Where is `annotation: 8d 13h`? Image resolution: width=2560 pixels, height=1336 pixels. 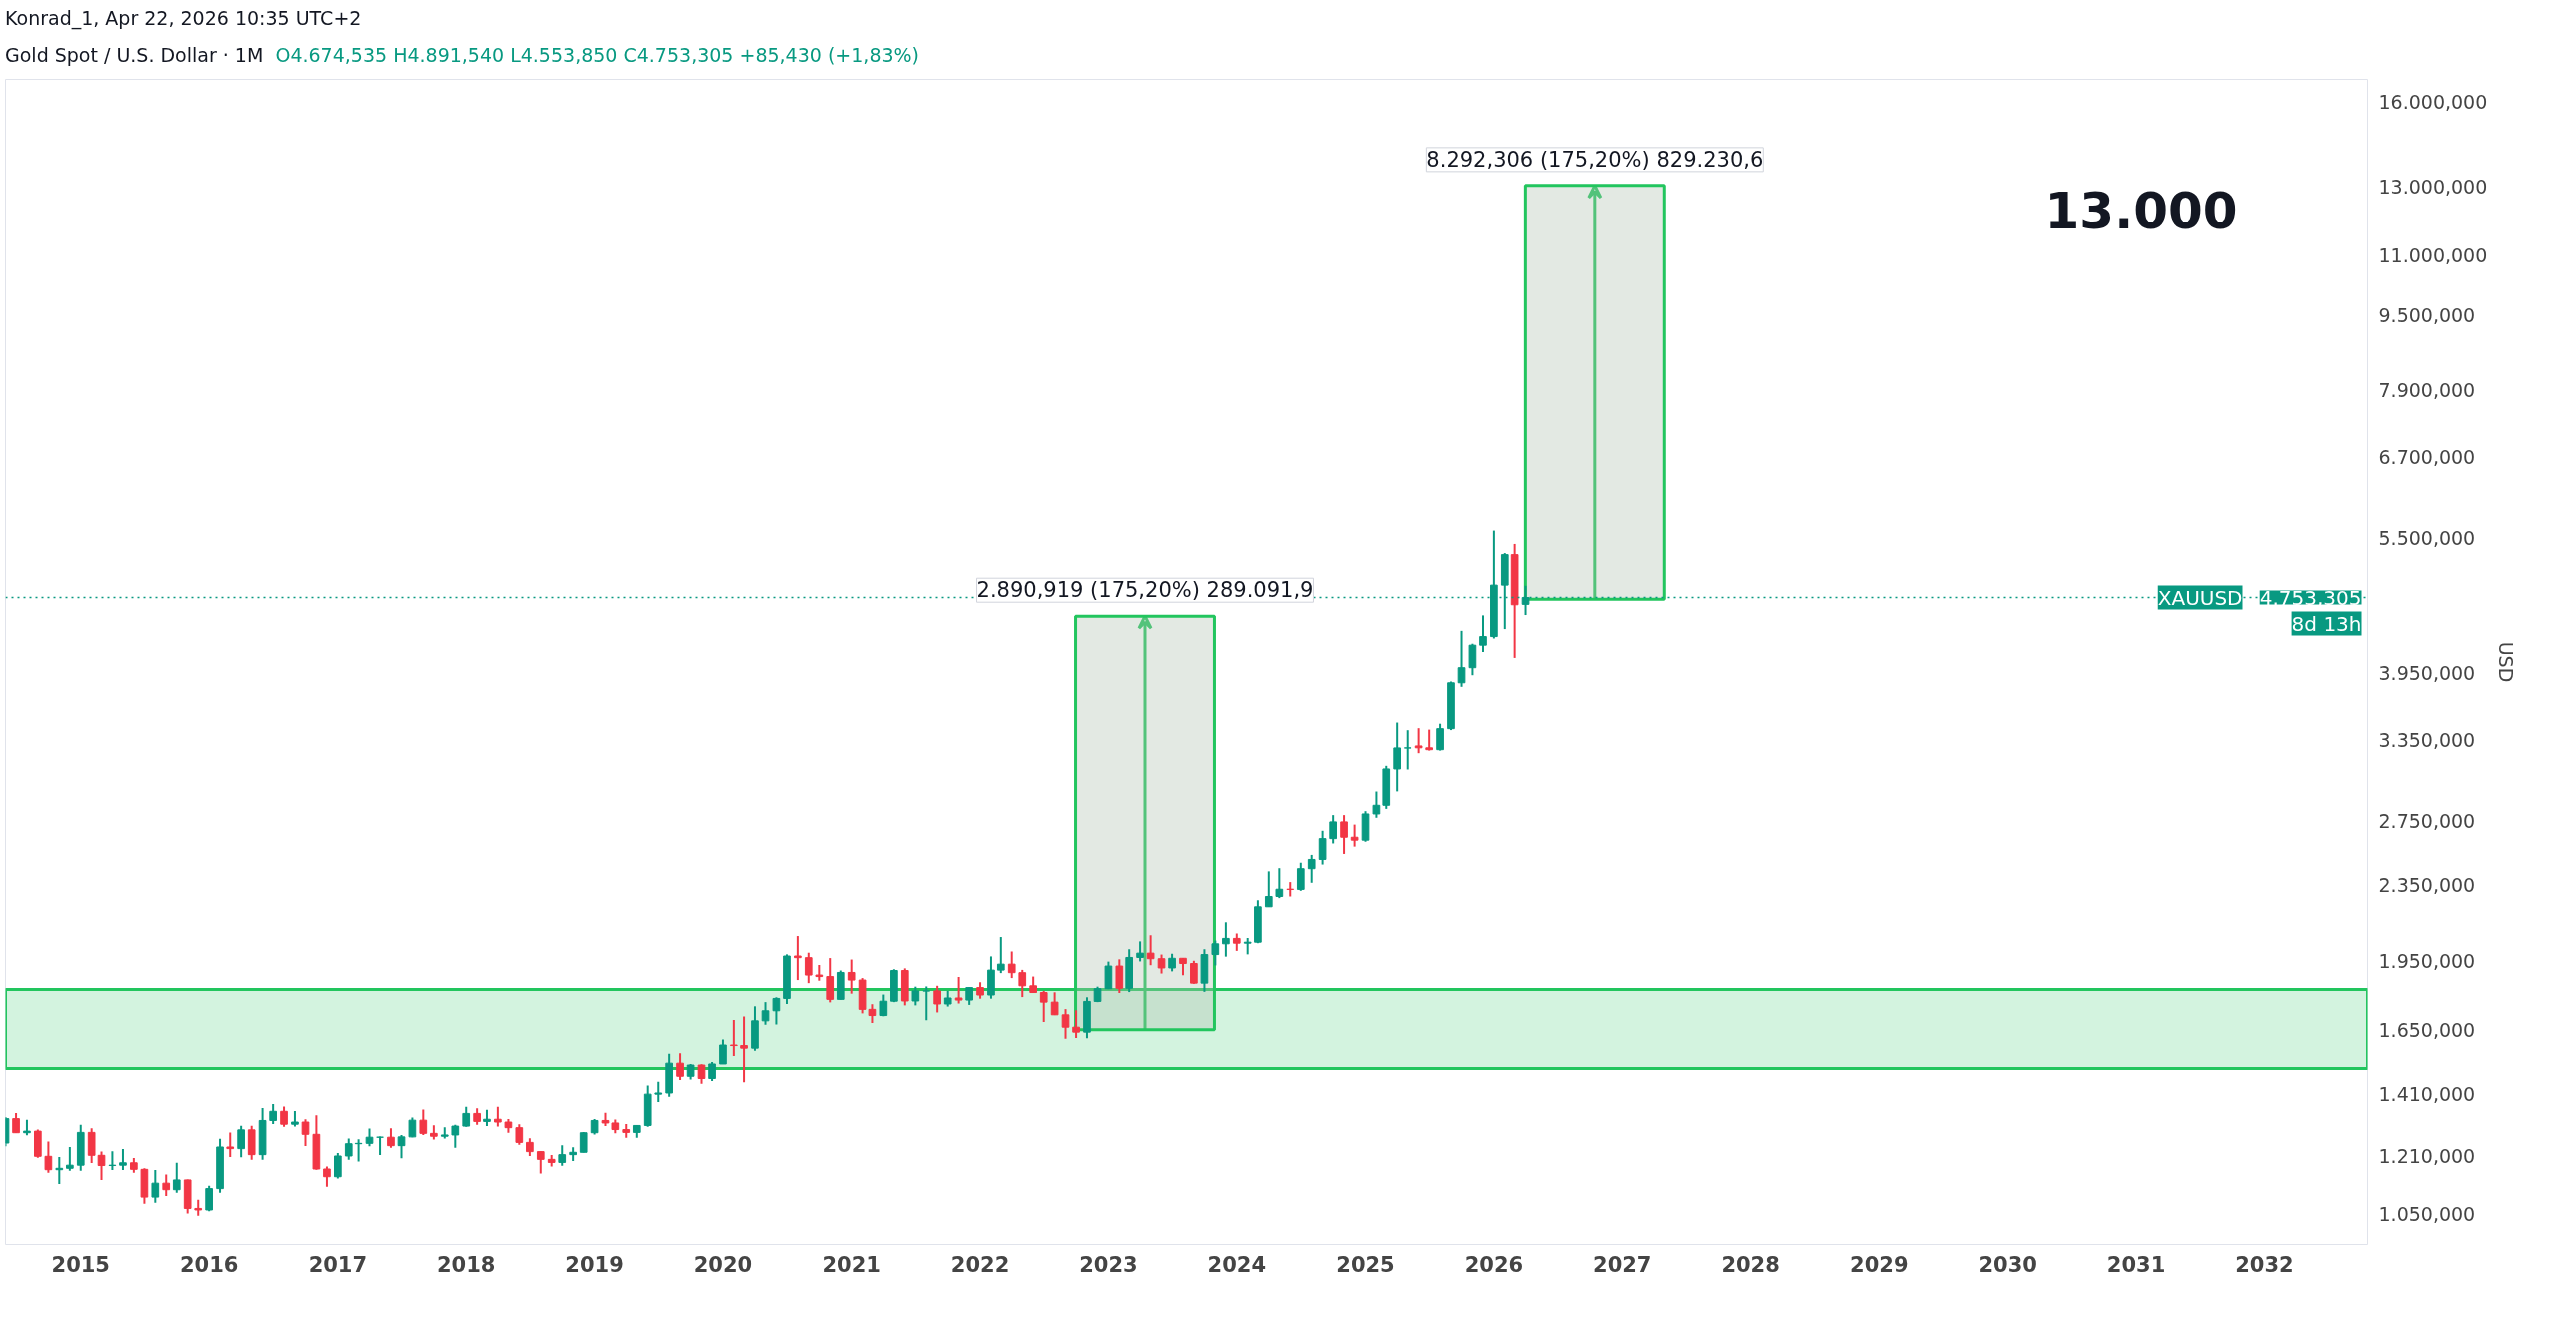 annotation: 8d 13h is located at coordinates (2326, 623).